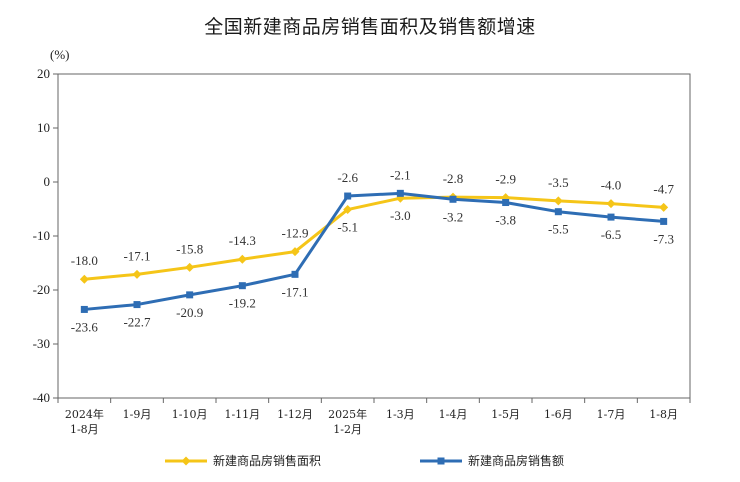  I want to click on y-tick-label: 0, so click(47, 181).